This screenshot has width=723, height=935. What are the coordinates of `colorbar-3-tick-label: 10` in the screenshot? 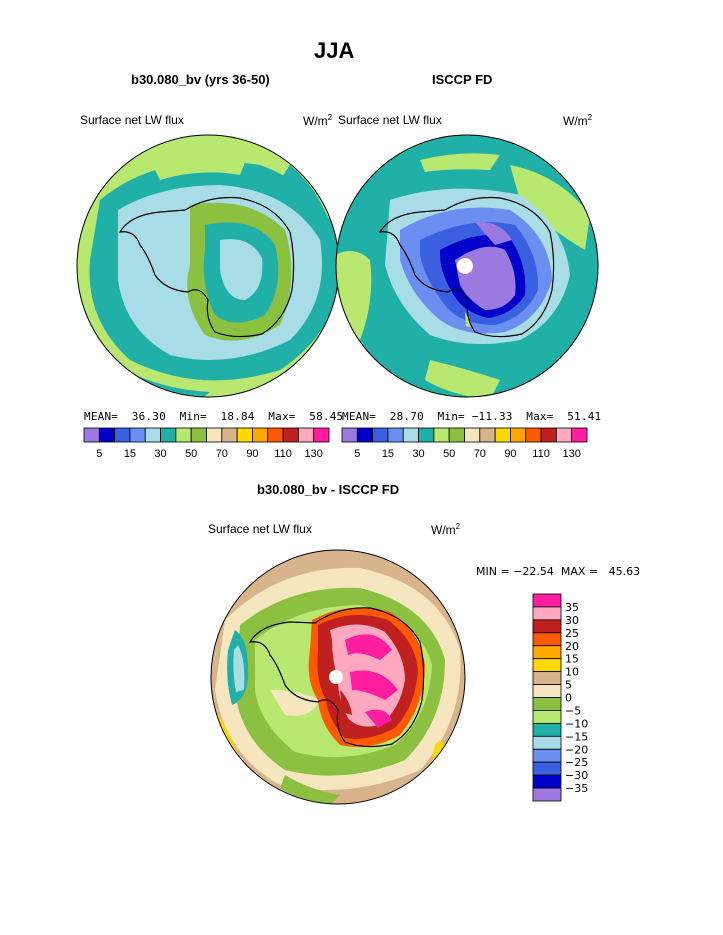 It's located at (572, 672).